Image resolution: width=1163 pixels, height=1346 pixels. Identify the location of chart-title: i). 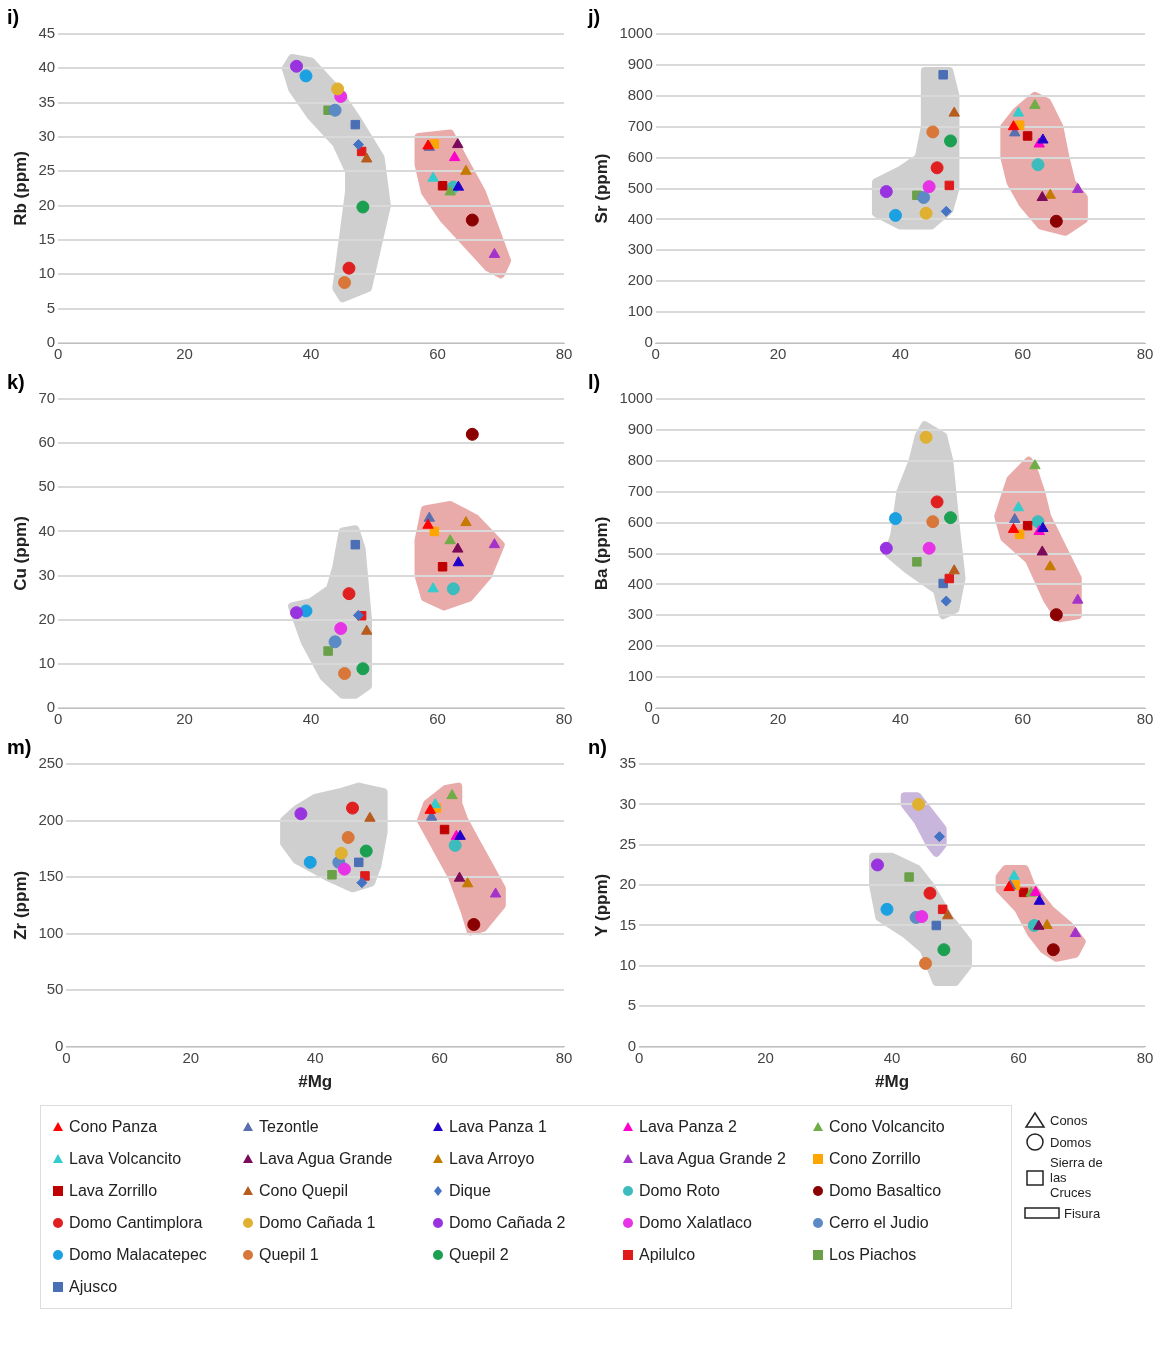
(13, 16).